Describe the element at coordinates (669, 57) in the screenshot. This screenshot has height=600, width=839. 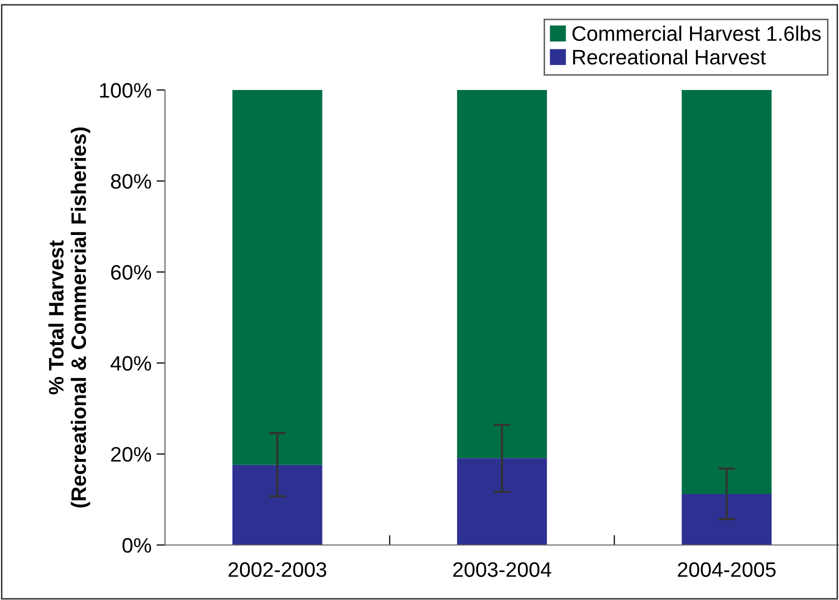
I see `legend-label: Recreational Harvest` at that location.